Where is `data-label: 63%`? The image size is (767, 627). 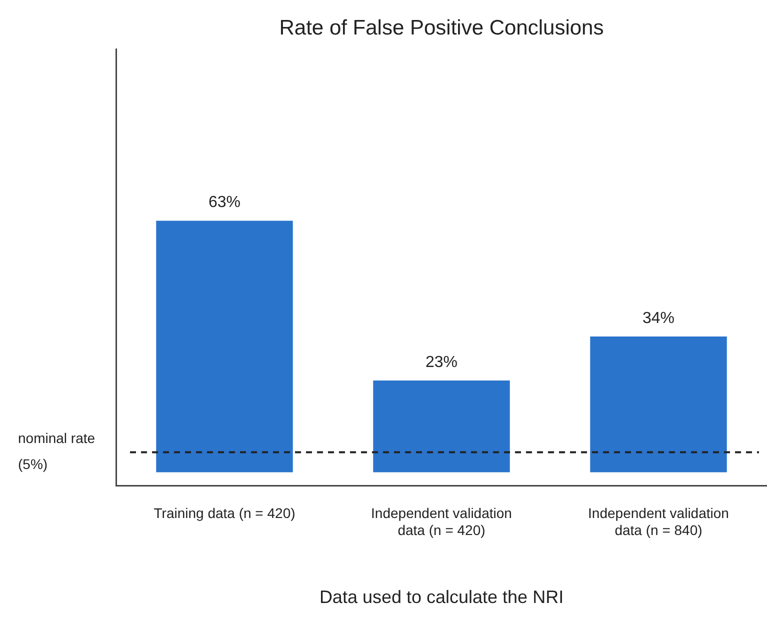
data-label: 63% is located at coordinates (224, 203).